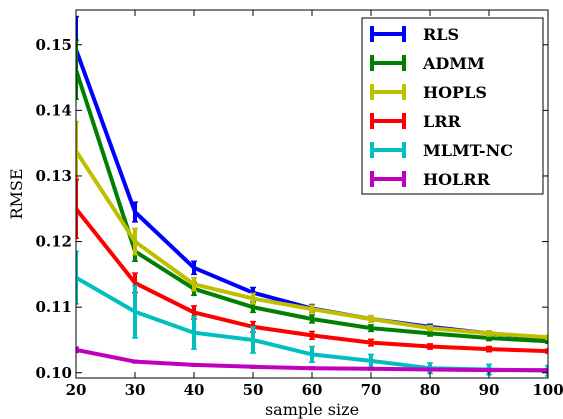 Image resolution: width=563 pixels, height=419 pixels. Describe the element at coordinates (468, 150) in the screenshot. I see `legend-label: MLMT-NC` at that location.